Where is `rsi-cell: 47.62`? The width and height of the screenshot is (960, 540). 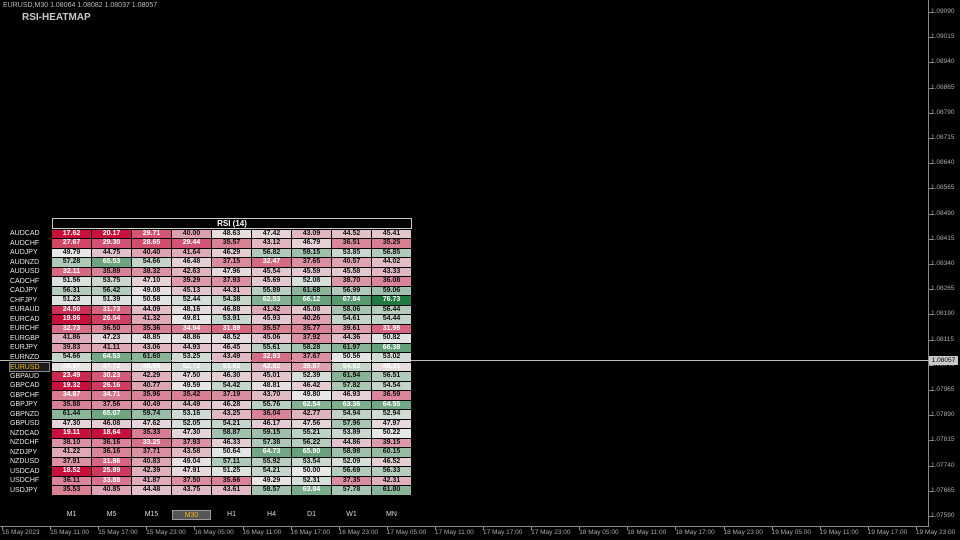 rsi-cell: 47.62 is located at coordinates (151, 423).